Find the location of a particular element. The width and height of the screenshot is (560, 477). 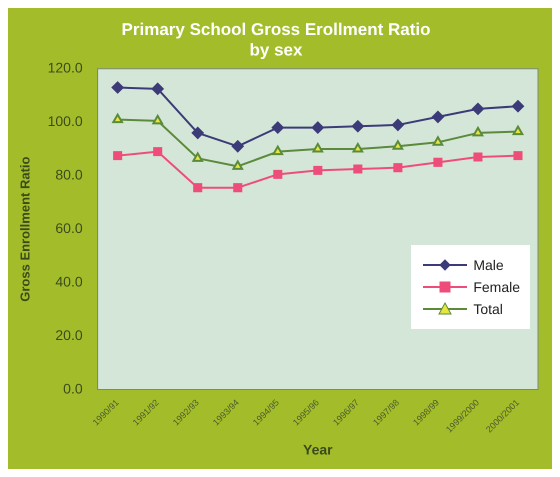

legend-label: Female is located at coordinates (496, 287).